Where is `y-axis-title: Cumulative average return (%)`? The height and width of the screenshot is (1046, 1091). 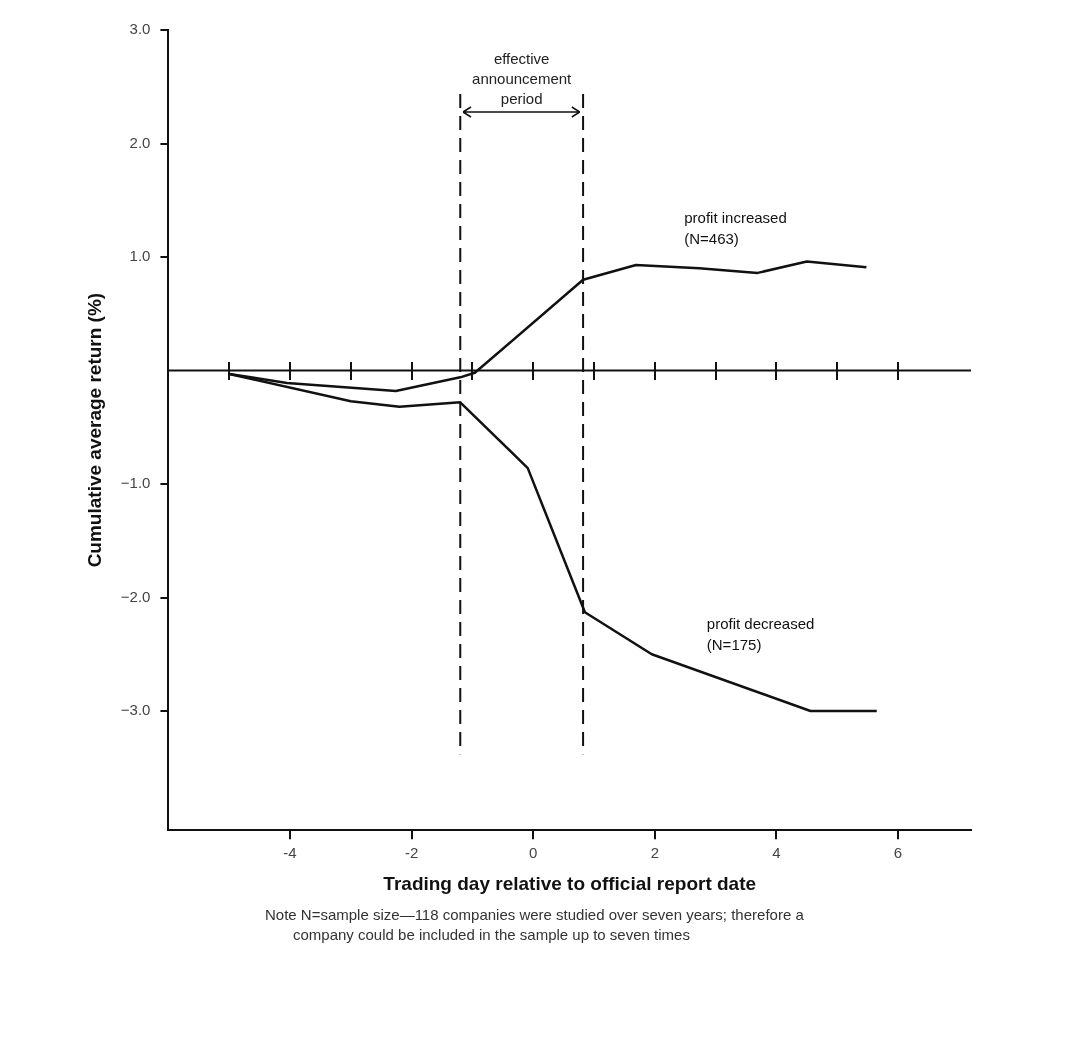 y-axis-title: Cumulative average return (%) is located at coordinates (94, 430).